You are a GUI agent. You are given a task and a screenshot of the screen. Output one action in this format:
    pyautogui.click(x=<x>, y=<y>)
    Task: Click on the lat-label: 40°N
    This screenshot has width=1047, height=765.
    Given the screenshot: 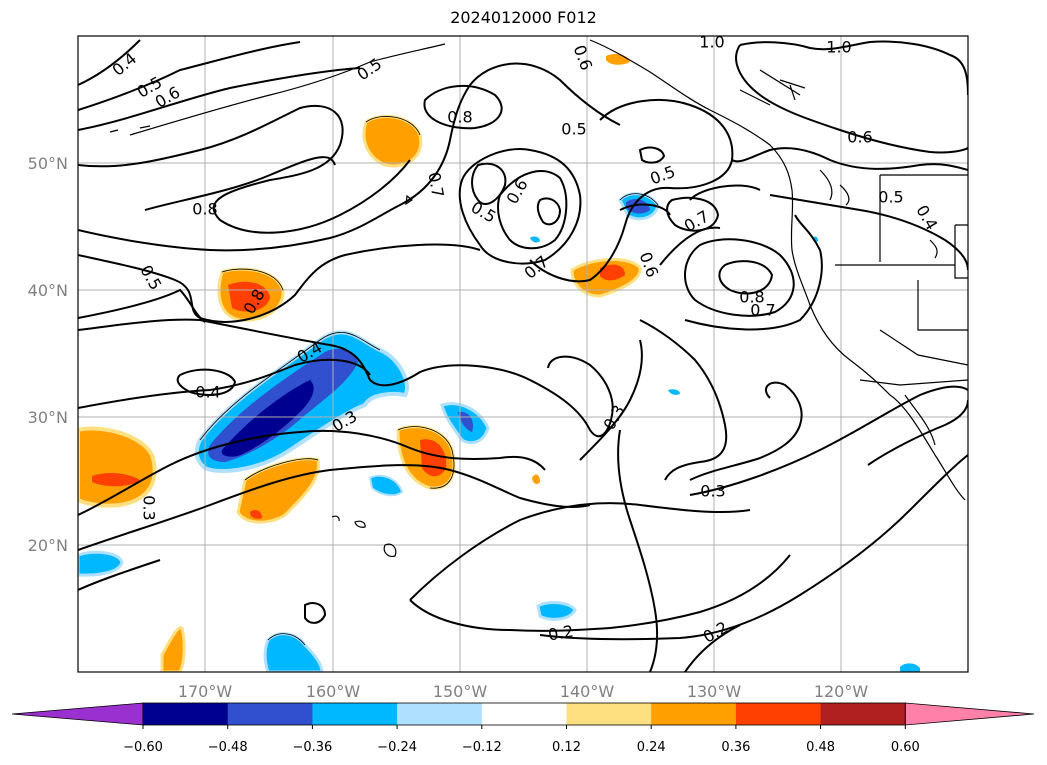 What is the action you would take?
    pyautogui.click(x=48, y=290)
    